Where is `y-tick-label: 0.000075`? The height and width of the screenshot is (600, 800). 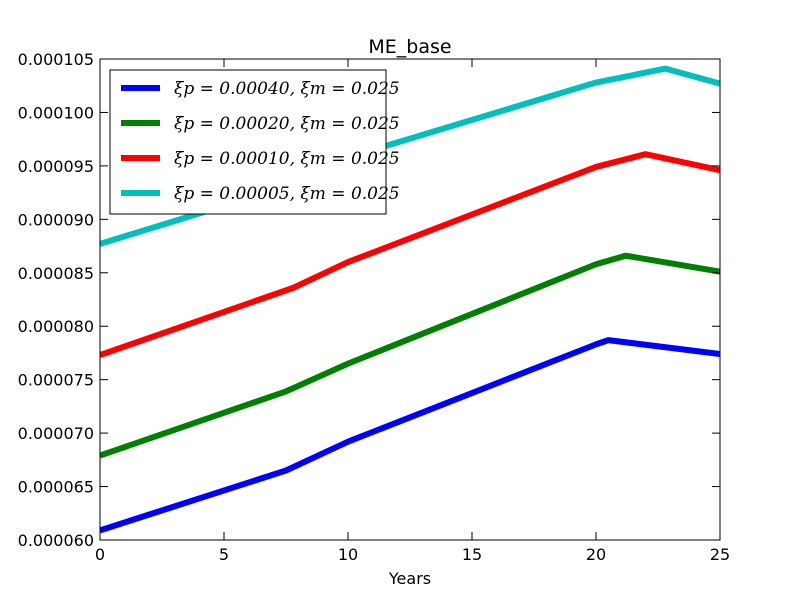
y-tick-label: 0.000075 is located at coordinates (56, 380).